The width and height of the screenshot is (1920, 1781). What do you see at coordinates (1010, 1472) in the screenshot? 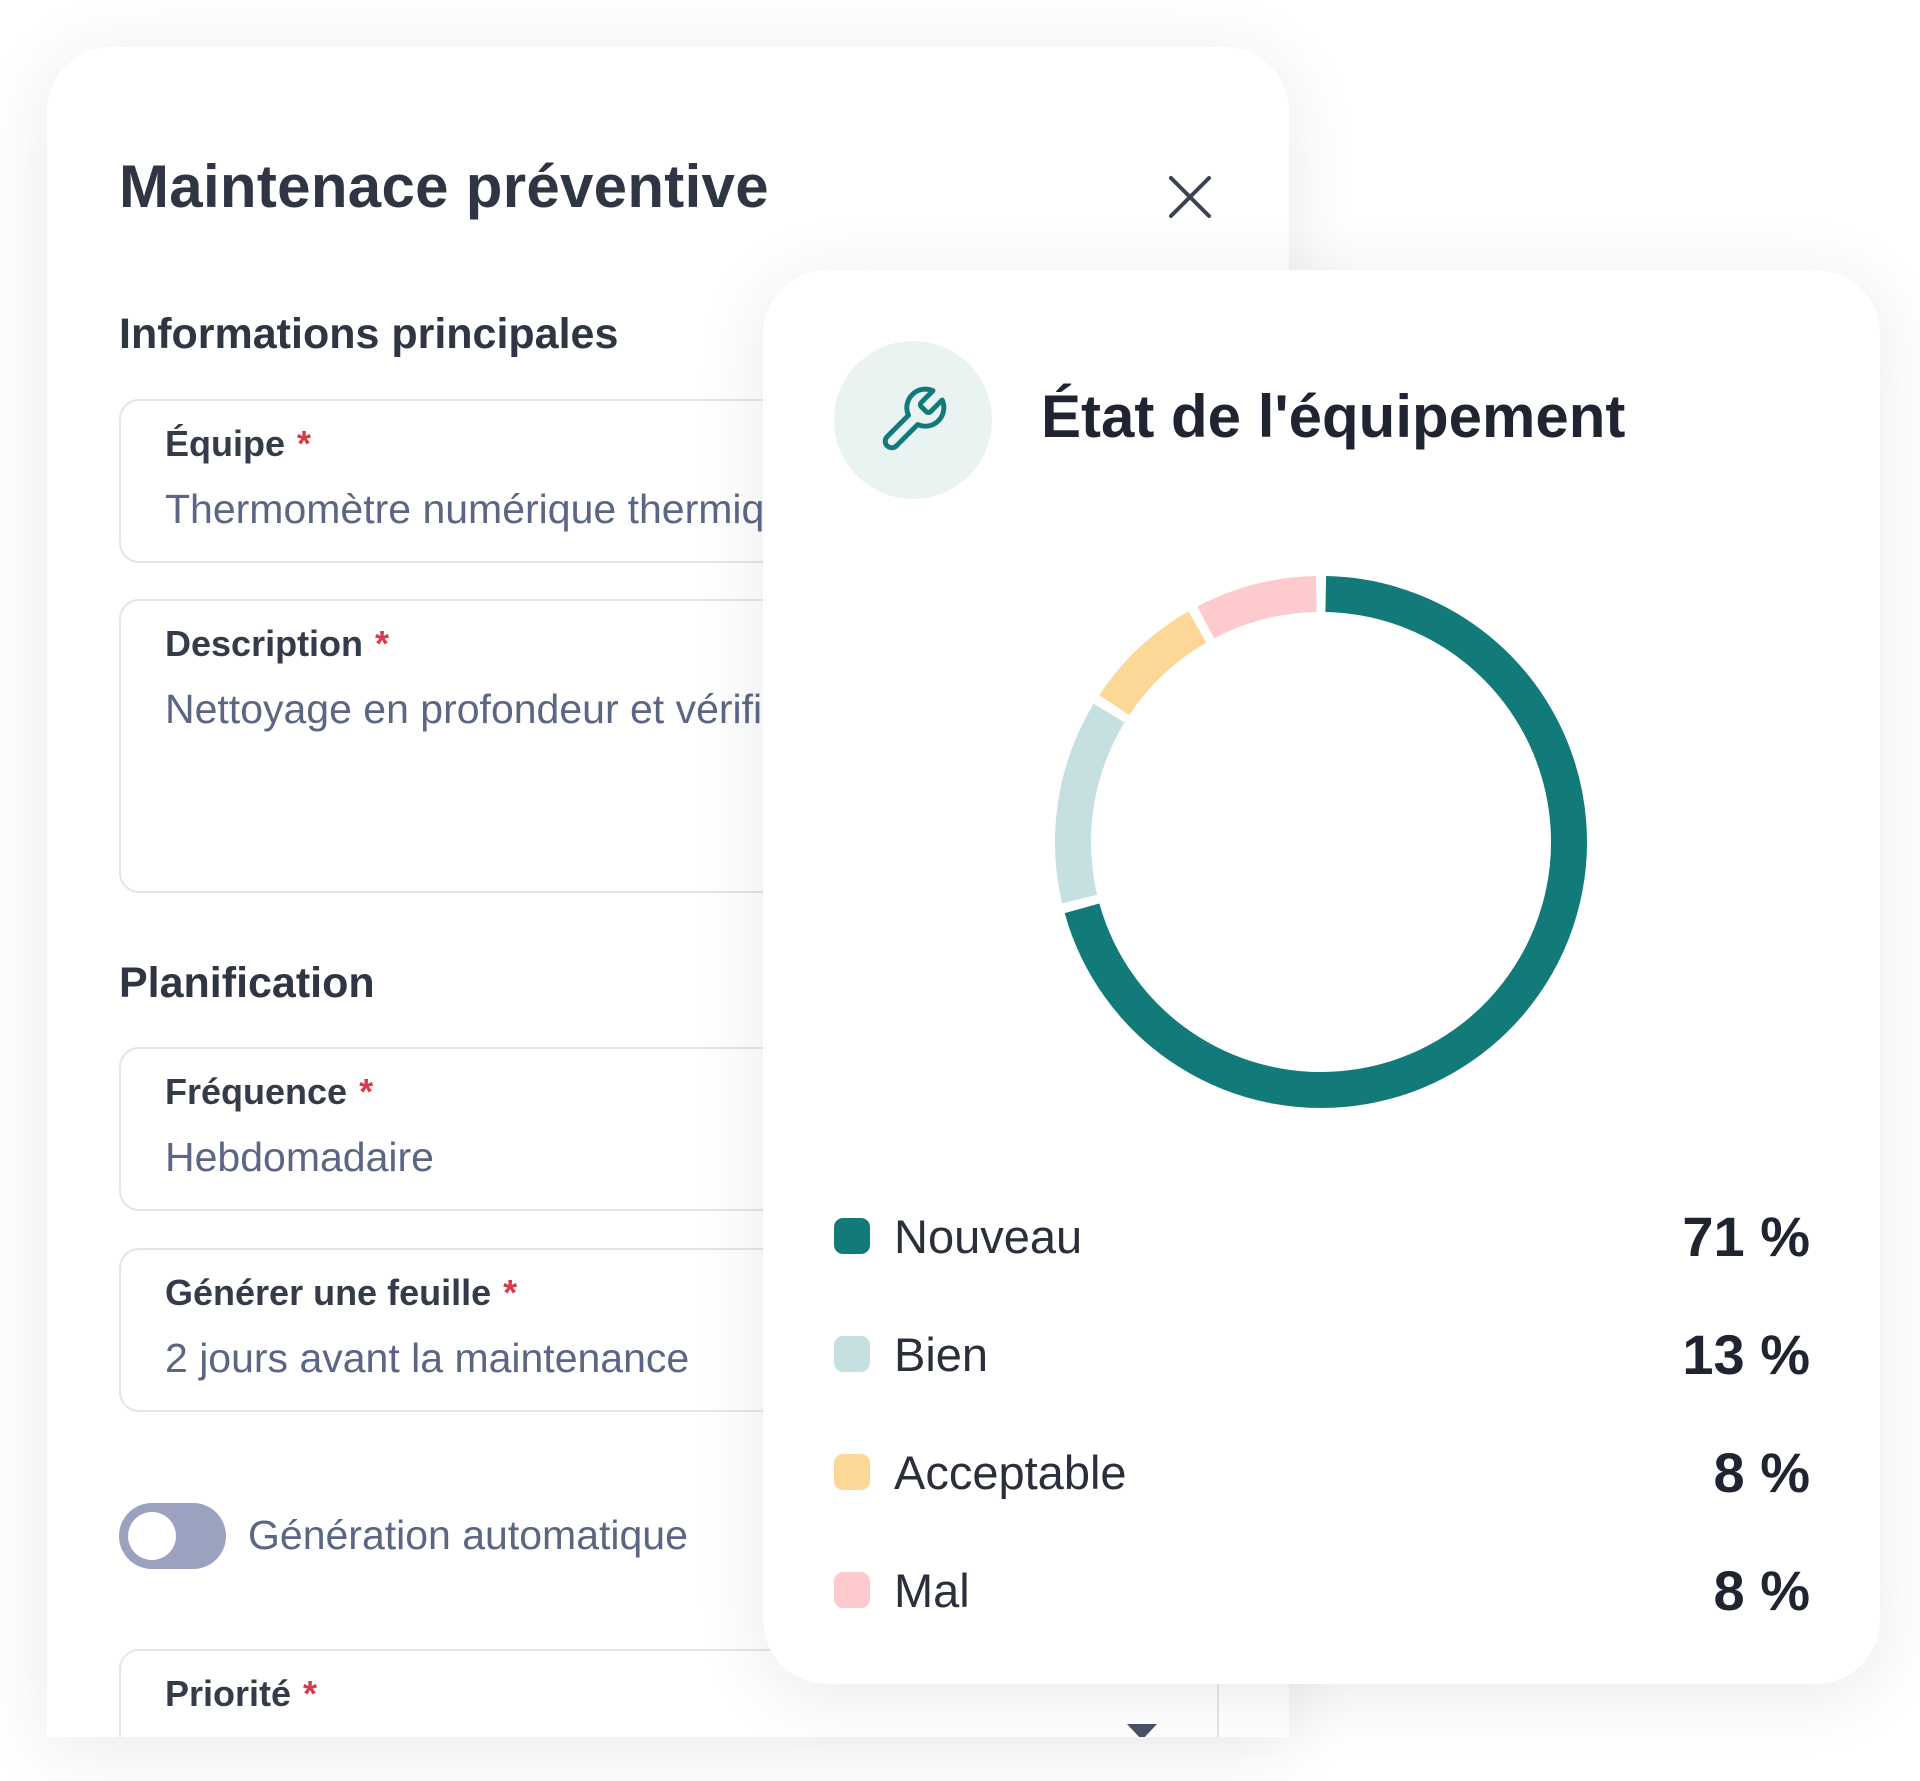
I see `legend-label: Acceptable` at bounding box center [1010, 1472].